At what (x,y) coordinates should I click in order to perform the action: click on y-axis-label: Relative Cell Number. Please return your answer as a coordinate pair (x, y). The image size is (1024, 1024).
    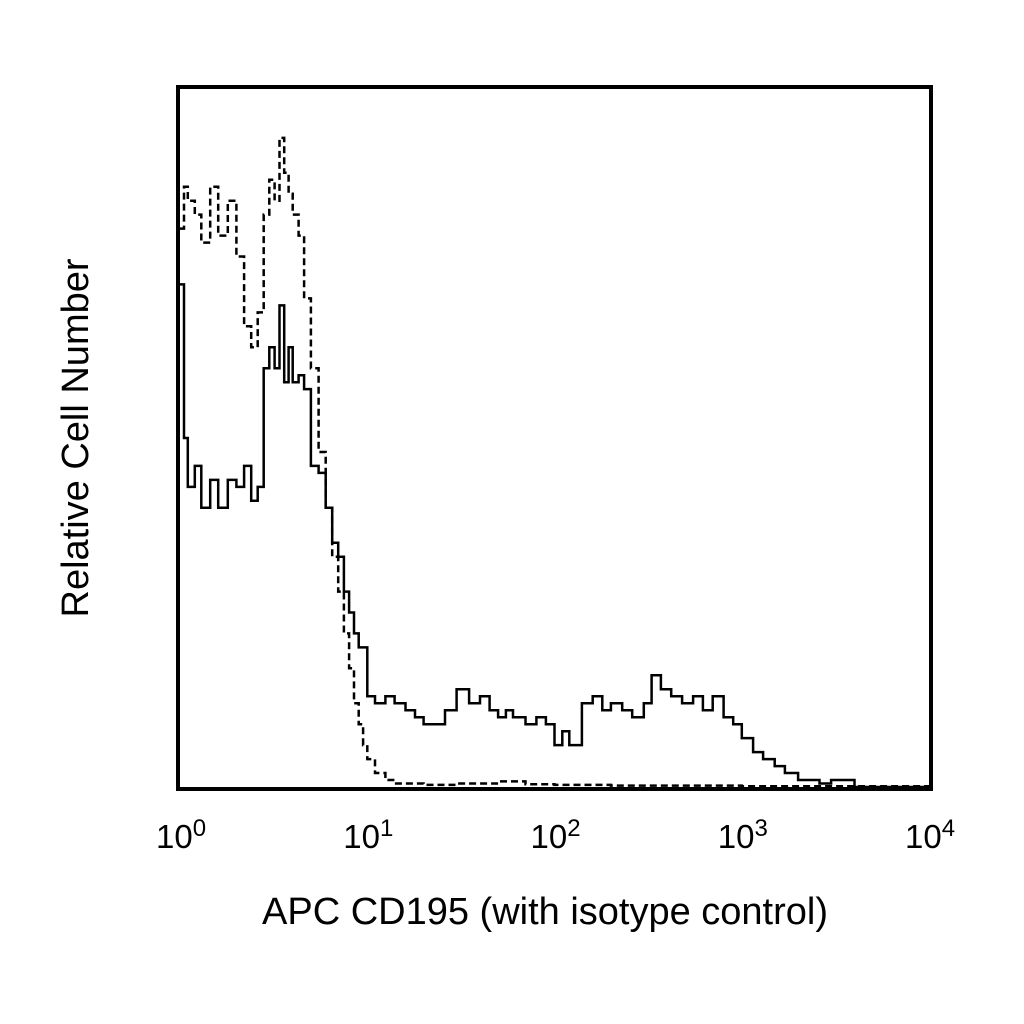
    Looking at the image, I should click on (76, 437).